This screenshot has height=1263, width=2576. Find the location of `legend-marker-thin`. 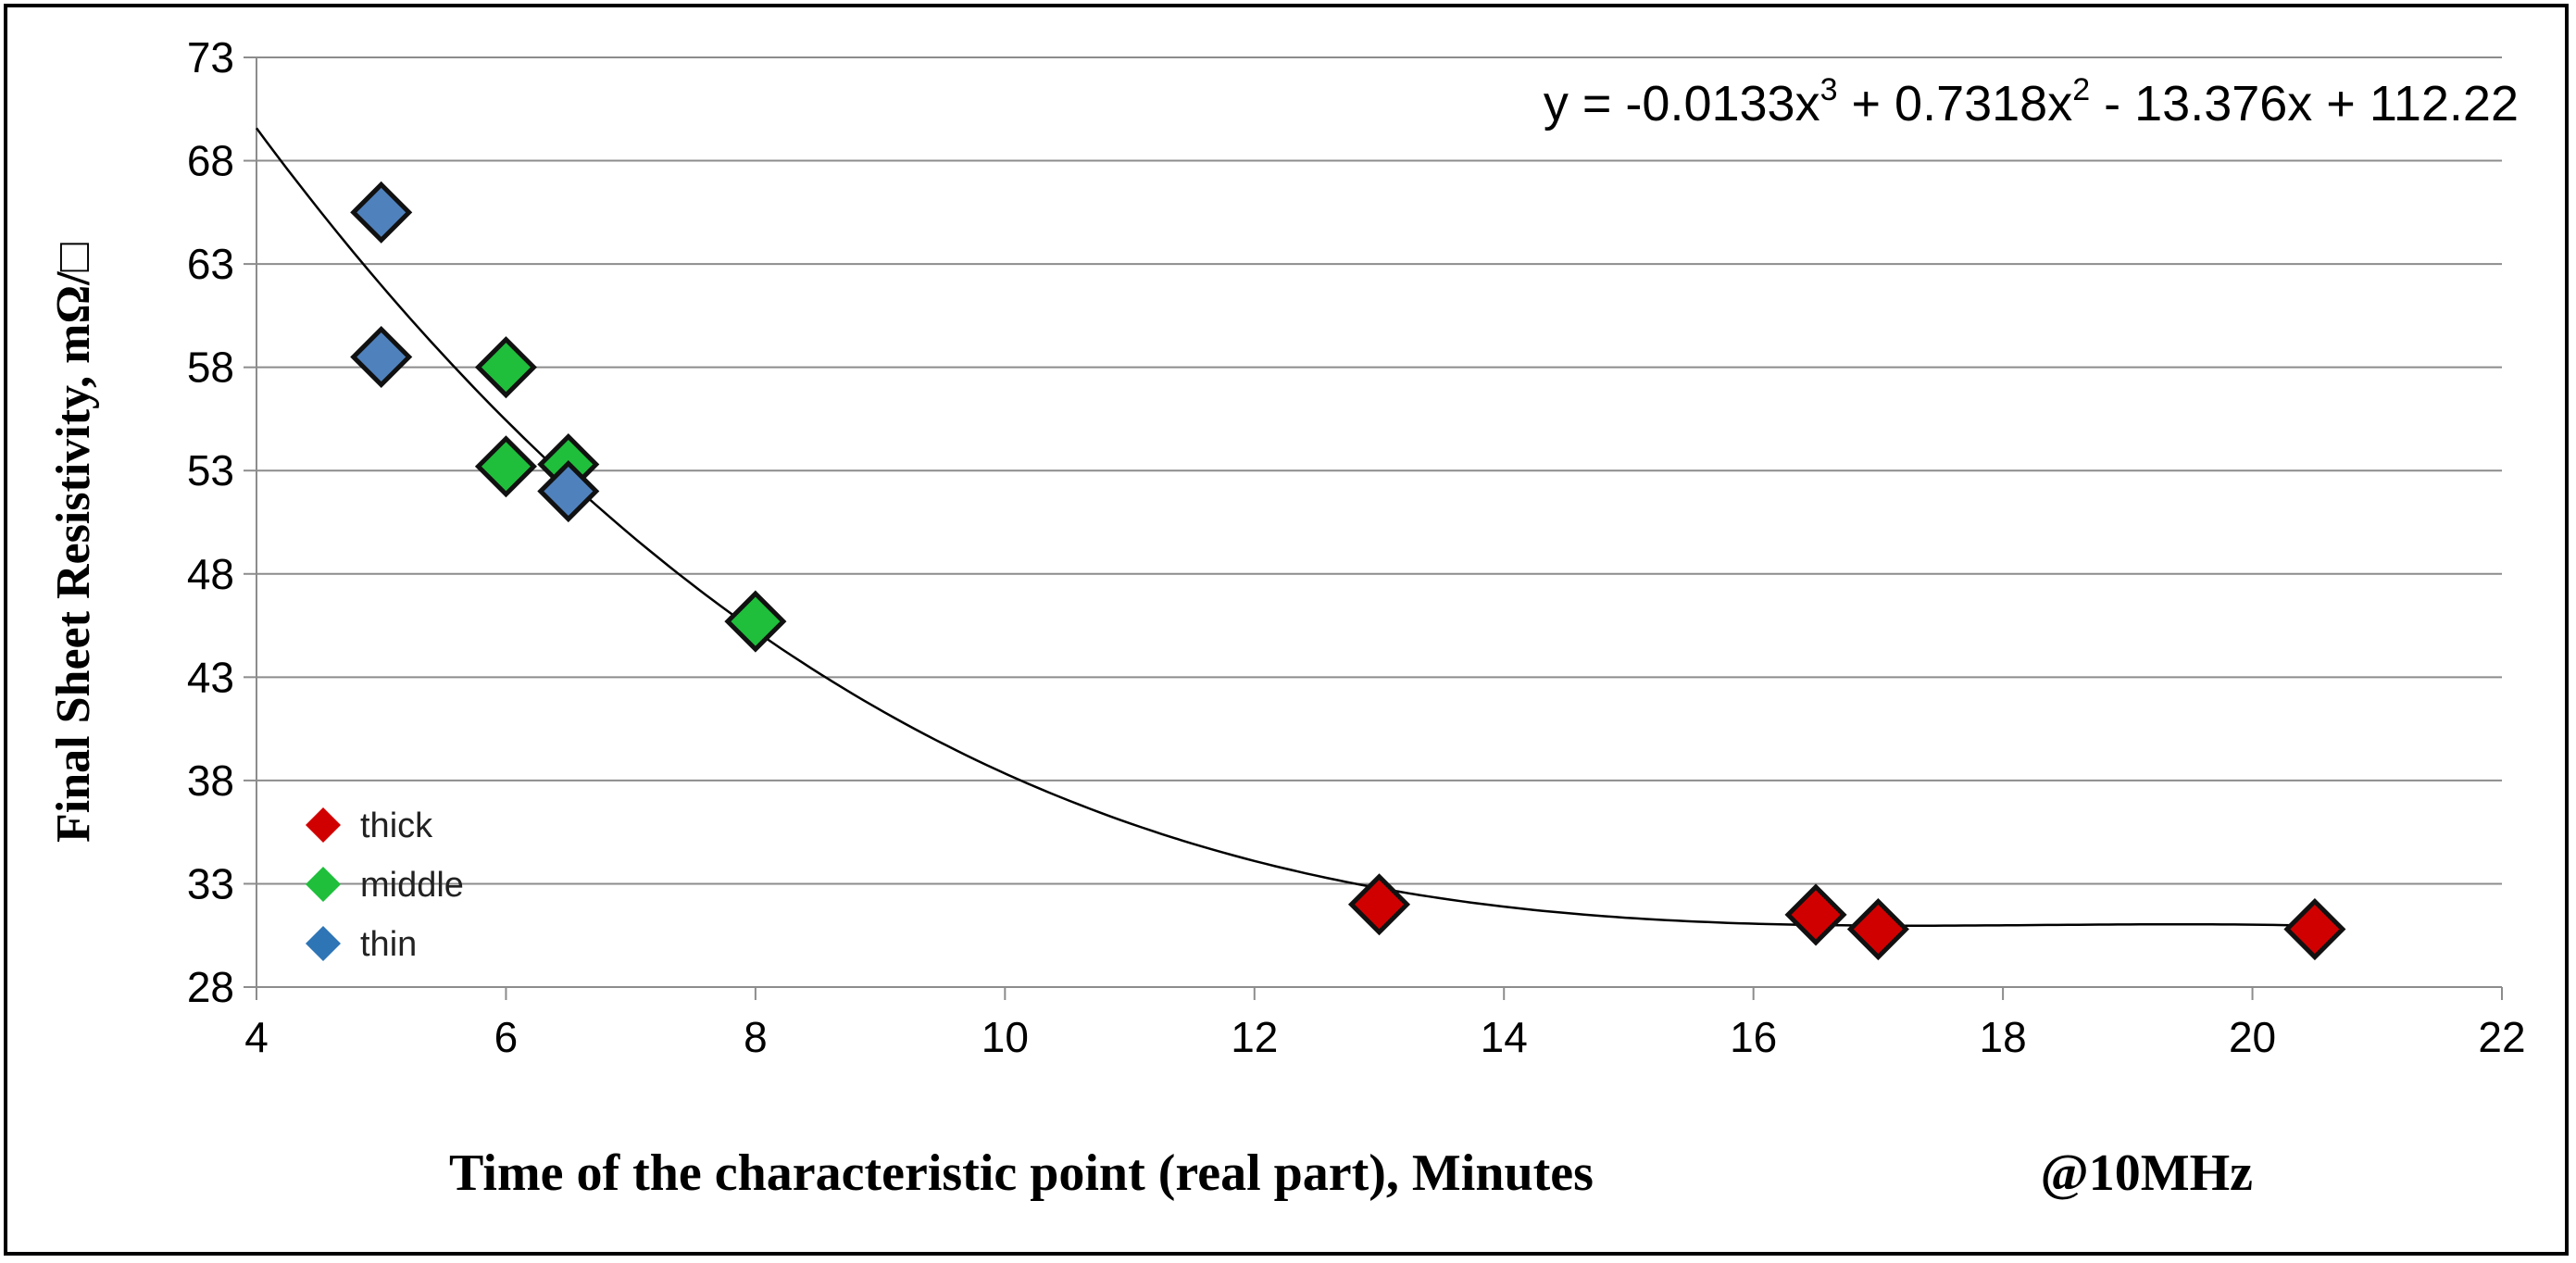

legend-marker-thin is located at coordinates (323, 943).